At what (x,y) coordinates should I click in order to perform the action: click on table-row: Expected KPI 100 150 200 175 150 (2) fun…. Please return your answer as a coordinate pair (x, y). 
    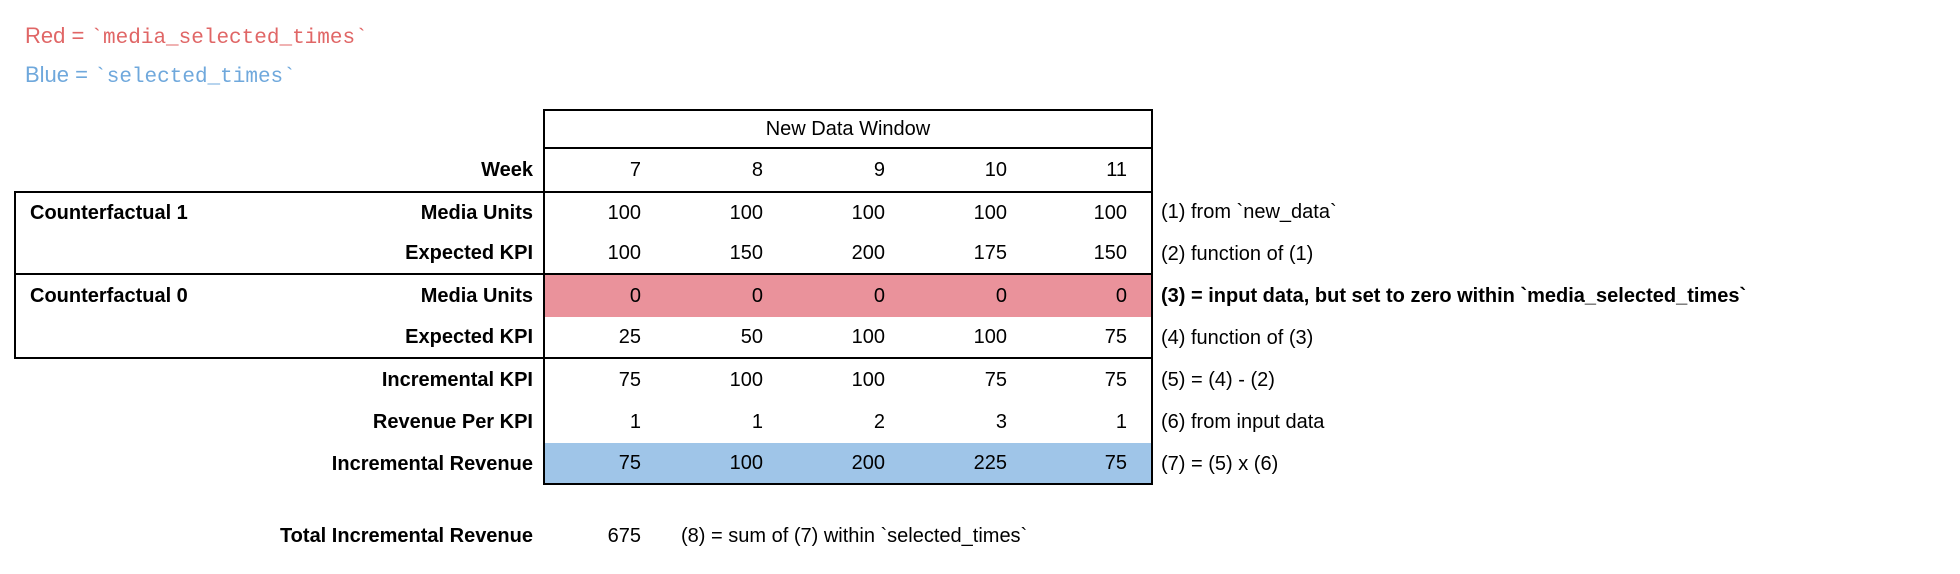
    Looking at the image, I should click on (987, 254).